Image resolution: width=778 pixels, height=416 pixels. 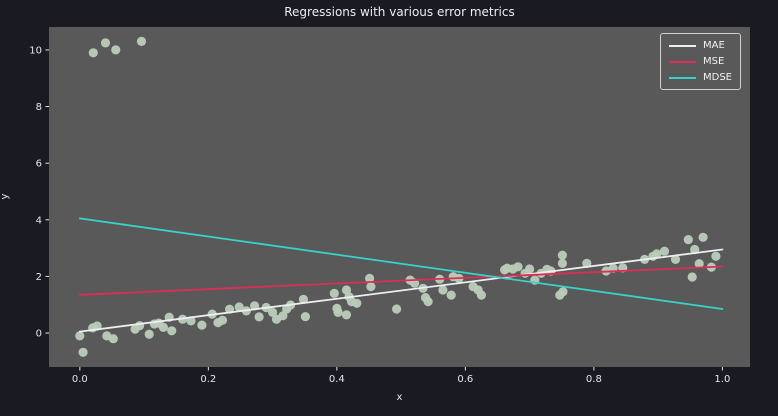 What do you see at coordinates (399, 12) in the screenshot?
I see `chart-title: Regressions with various error metrics` at bounding box center [399, 12].